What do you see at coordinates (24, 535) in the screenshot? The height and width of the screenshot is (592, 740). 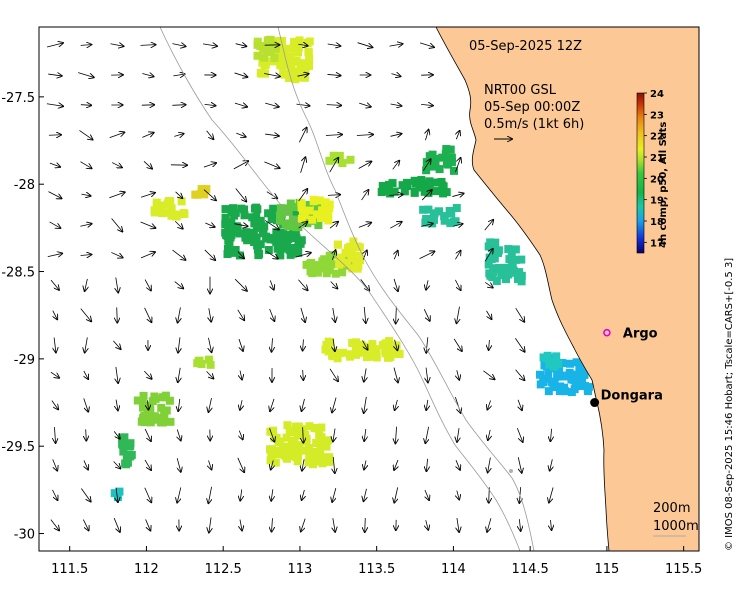 I see `y-tick-label: -30` at bounding box center [24, 535].